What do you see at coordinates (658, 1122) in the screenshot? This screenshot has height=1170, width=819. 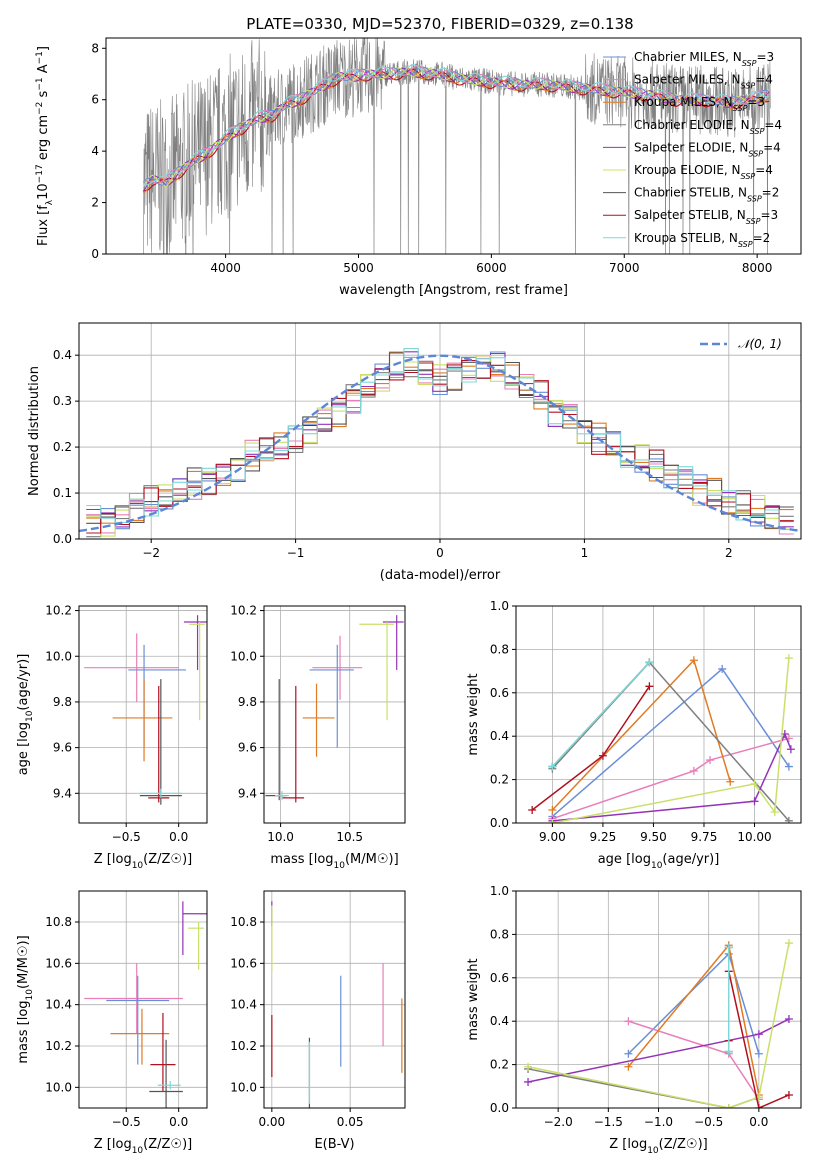 I see `x-tick-label: −1.0` at bounding box center [658, 1122].